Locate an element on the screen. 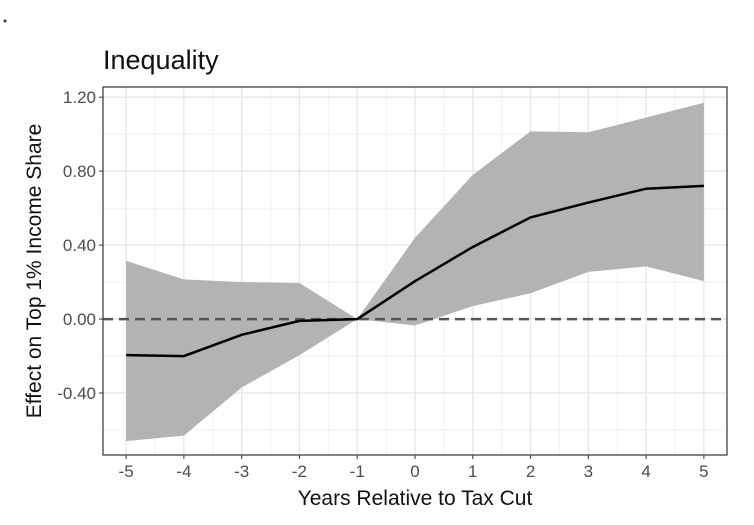 This screenshot has height=525, width=754. y-axis-label: Effect on Top 1% Income Share is located at coordinates (34, 271).